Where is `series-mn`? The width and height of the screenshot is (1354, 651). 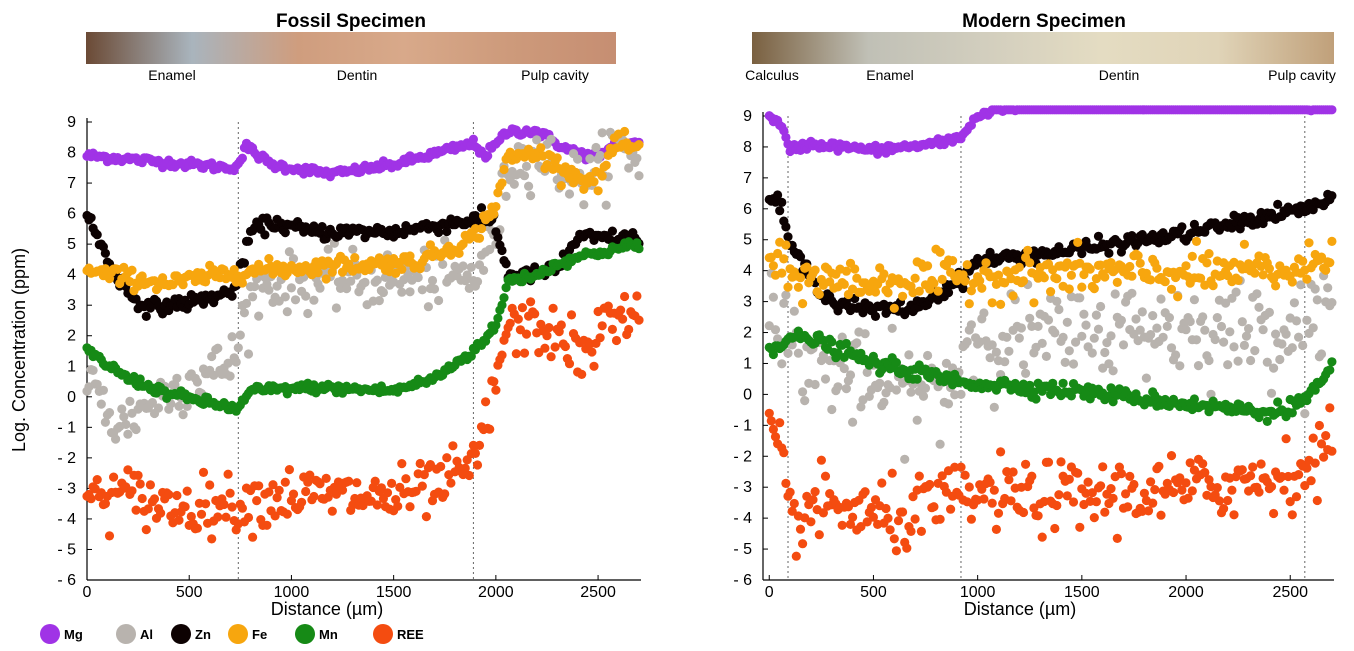
series-mn is located at coordinates (1050, 376).